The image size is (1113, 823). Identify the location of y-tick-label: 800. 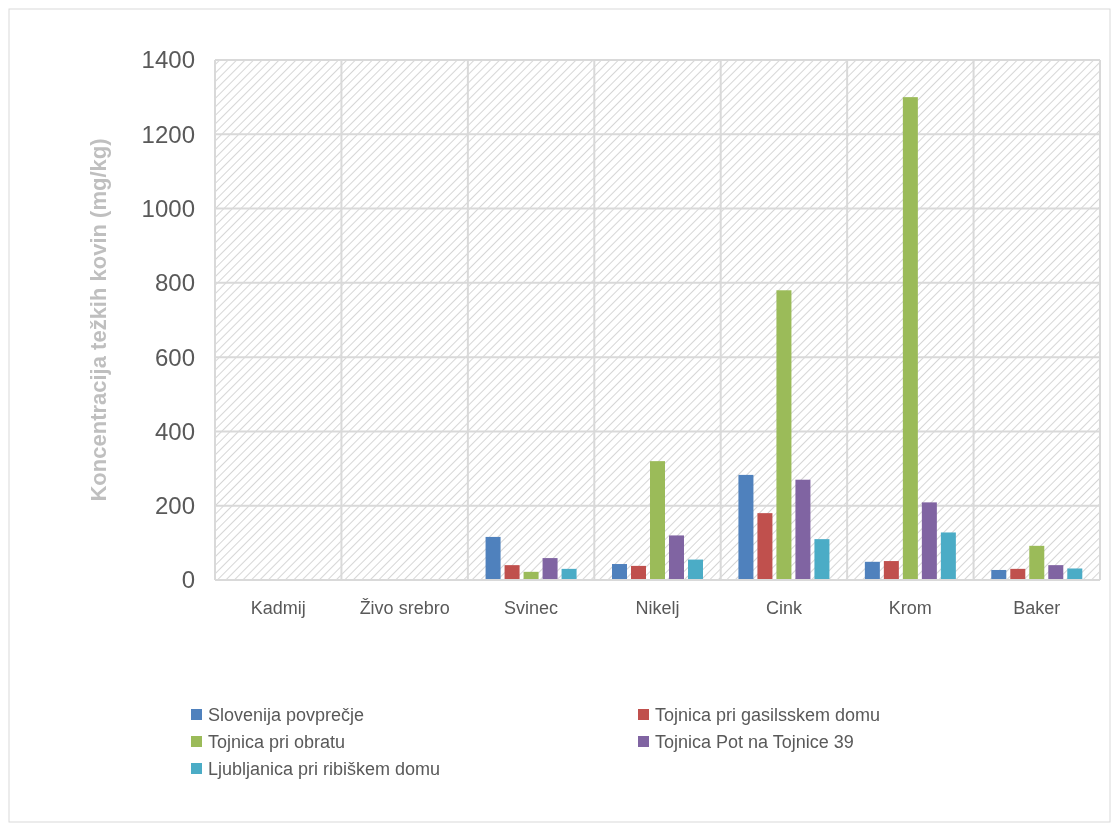
(174, 283).